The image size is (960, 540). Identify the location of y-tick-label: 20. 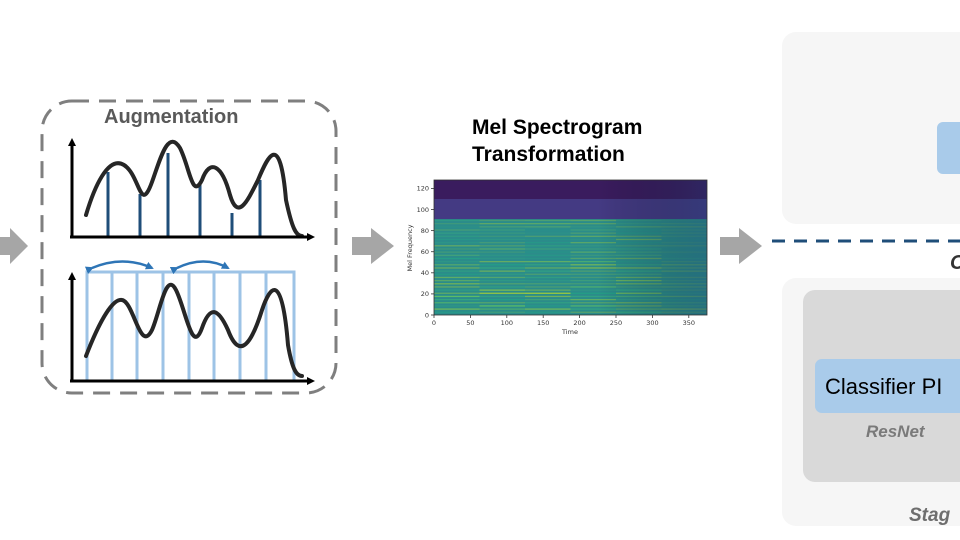
(425, 294).